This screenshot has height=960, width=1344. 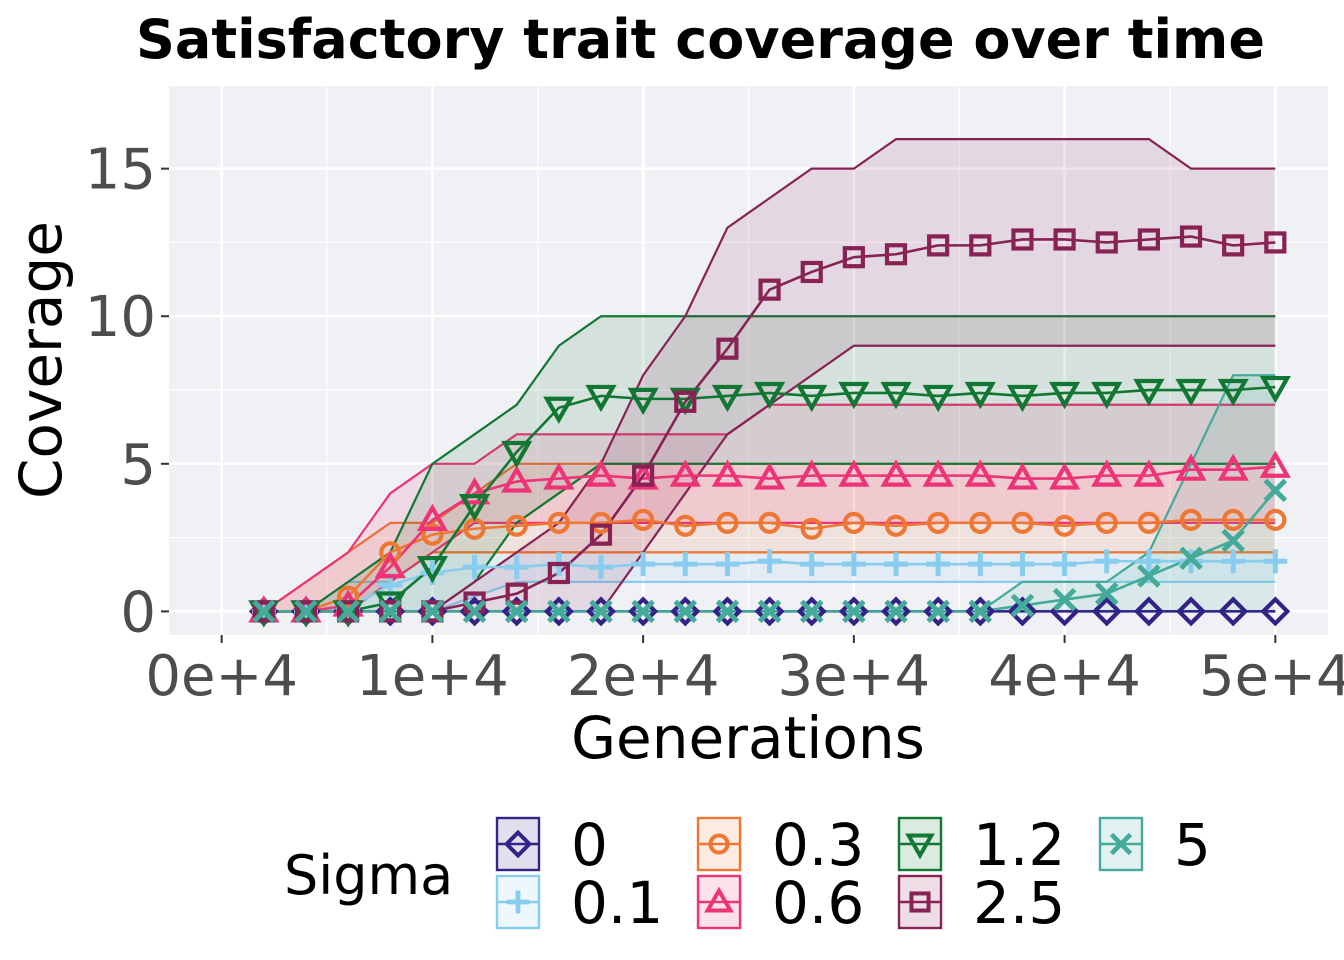 What do you see at coordinates (719, 899) in the screenshot?
I see `legend-marker-0.6` at bounding box center [719, 899].